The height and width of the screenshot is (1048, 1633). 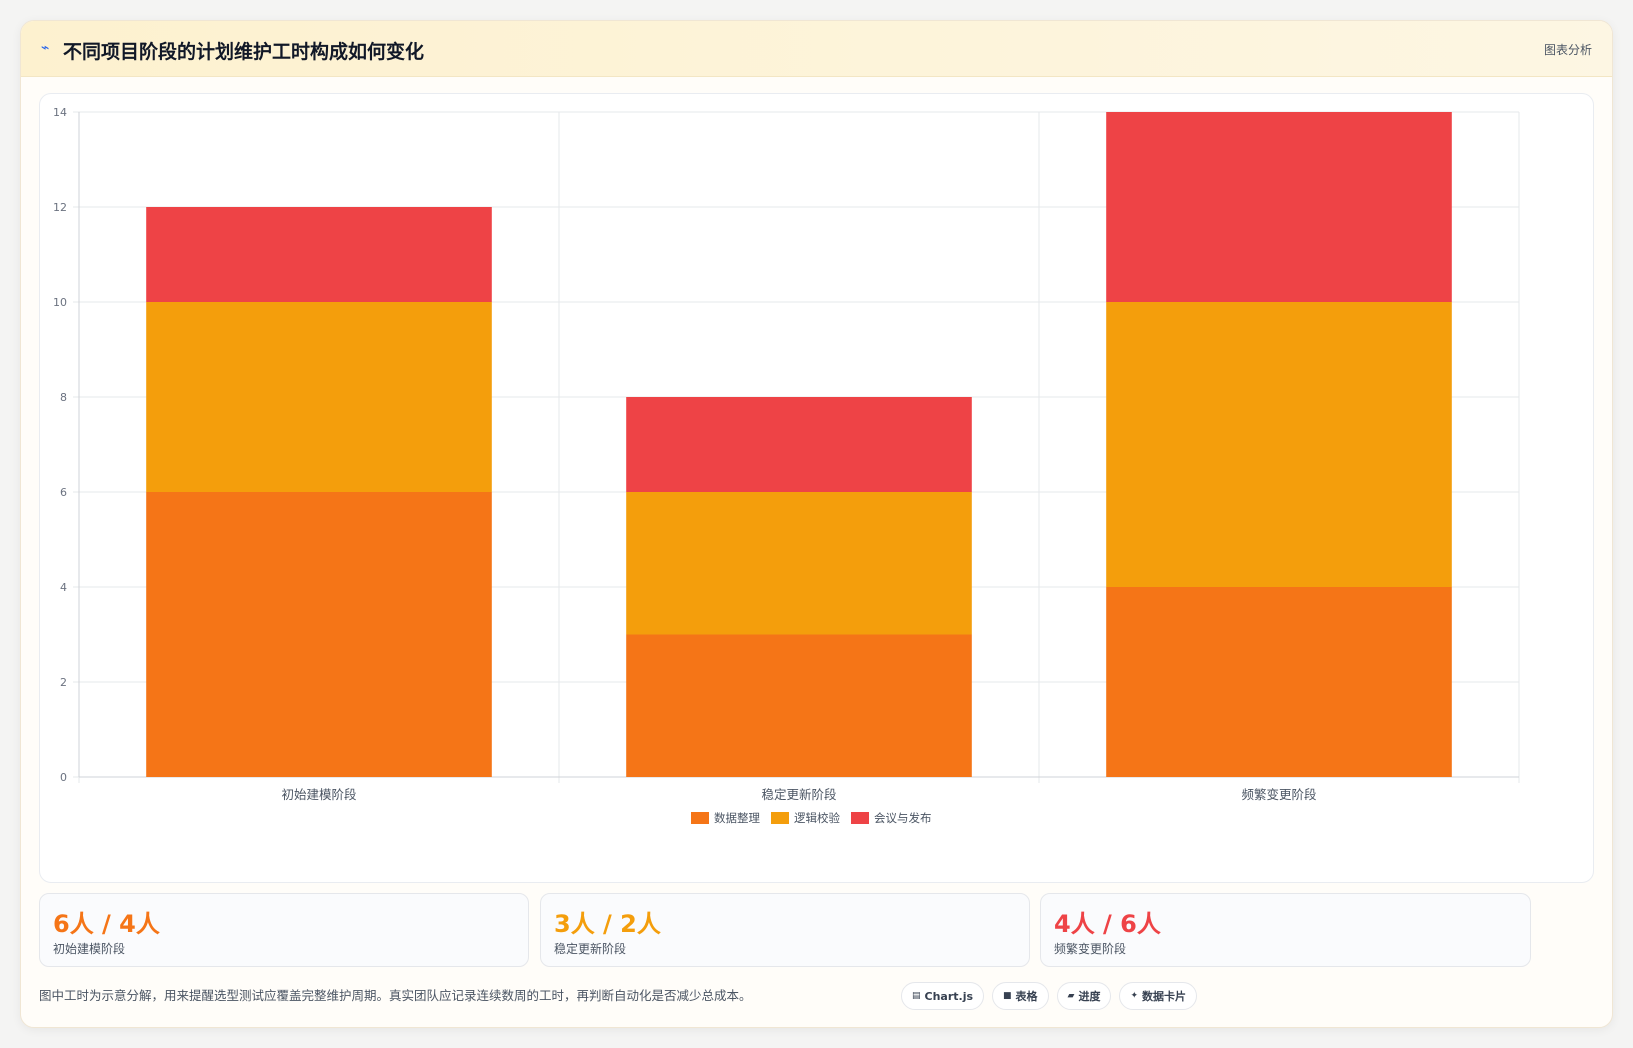 What do you see at coordinates (607, 924) in the screenshot?
I see `stat-value: 3人 / 2人` at bounding box center [607, 924].